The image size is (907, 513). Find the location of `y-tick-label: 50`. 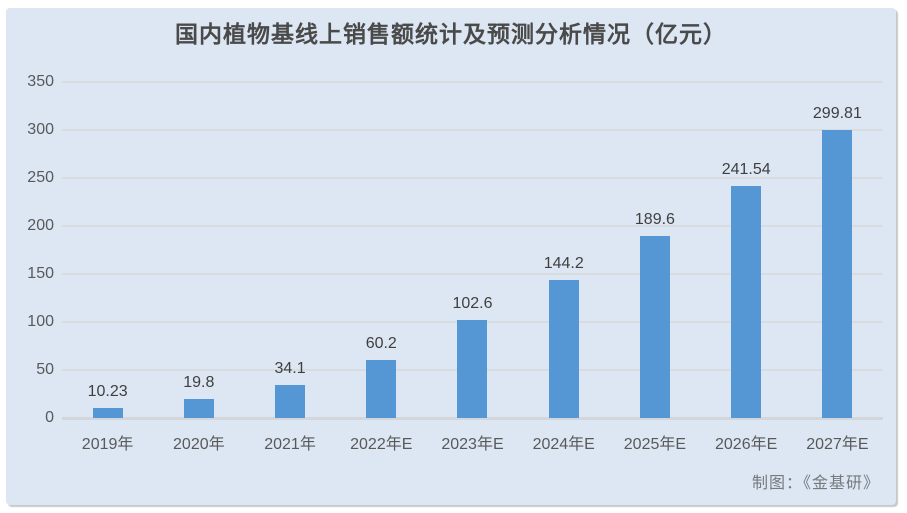

y-tick-label: 50 is located at coordinates (45, 369).